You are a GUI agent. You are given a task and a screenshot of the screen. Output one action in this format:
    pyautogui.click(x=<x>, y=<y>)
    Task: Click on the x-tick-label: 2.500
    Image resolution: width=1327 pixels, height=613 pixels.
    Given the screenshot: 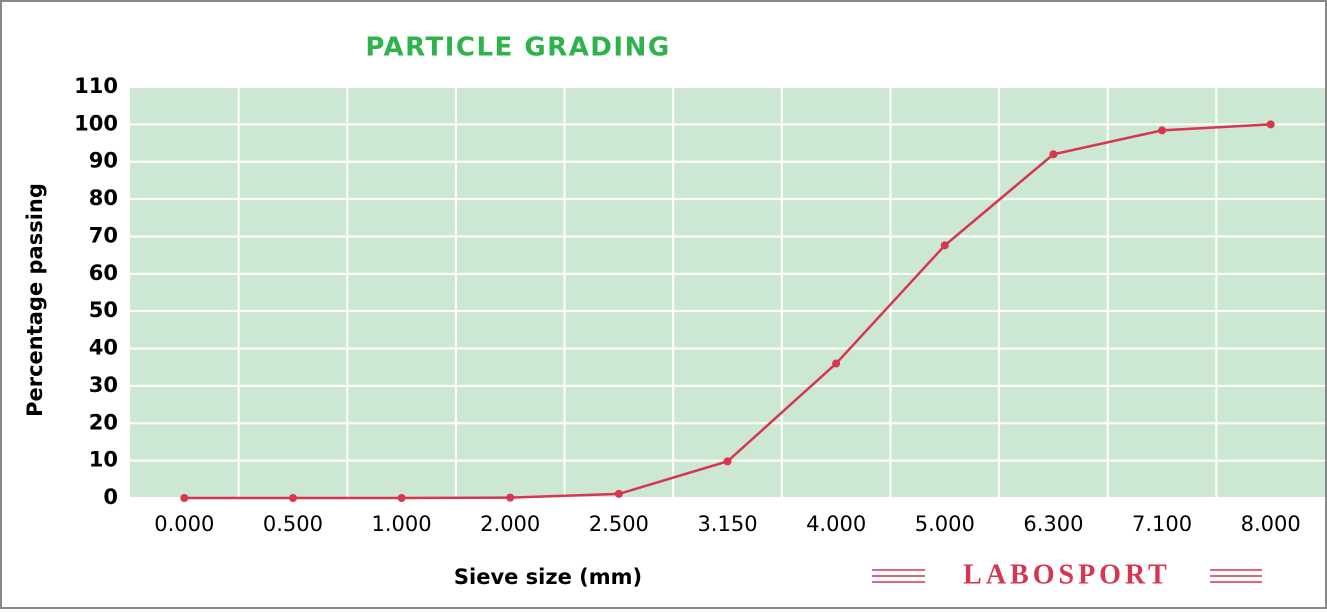 What is the action you would take?
    pyautogui.click(x=619, y=524)
    